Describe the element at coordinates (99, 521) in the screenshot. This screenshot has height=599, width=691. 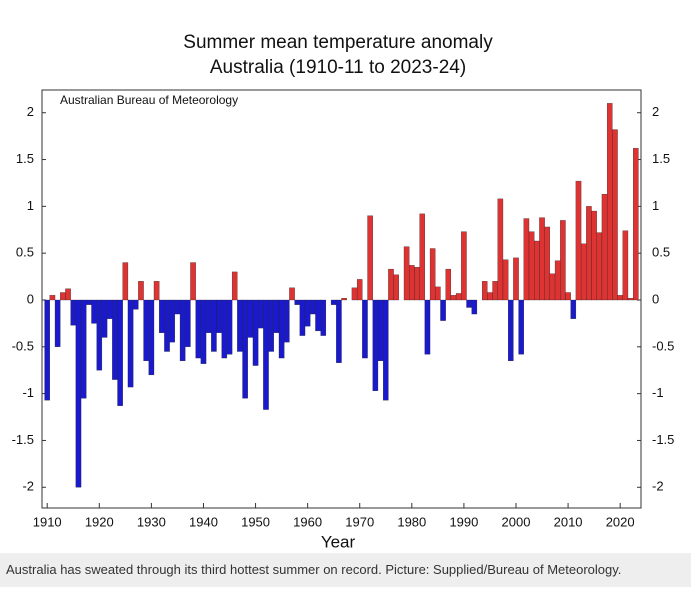
I see `x-tick-label: 1920` at that location.